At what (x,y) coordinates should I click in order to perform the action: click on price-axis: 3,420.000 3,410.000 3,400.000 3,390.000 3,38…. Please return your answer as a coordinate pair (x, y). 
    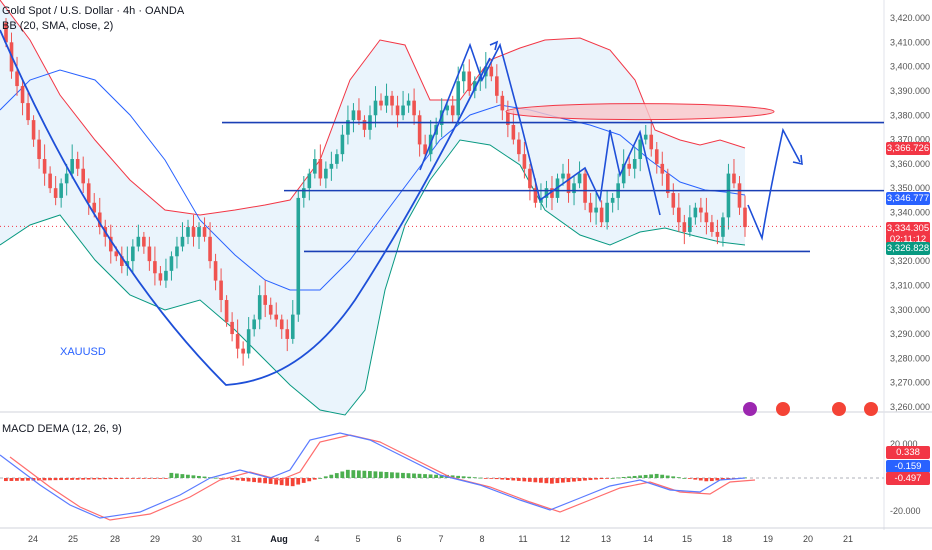
    Looking at the image, I should click on (910, 212).